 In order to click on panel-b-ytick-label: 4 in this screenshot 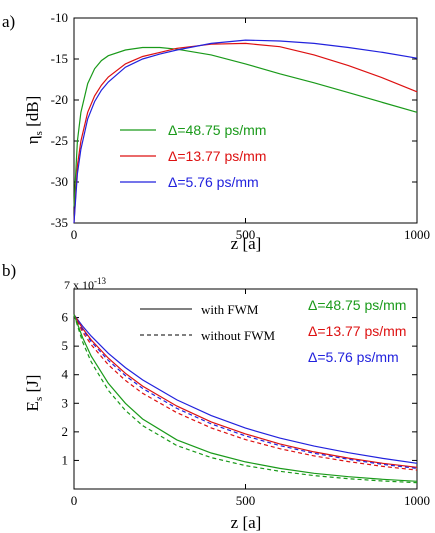, I will do `click(65, 374)`.